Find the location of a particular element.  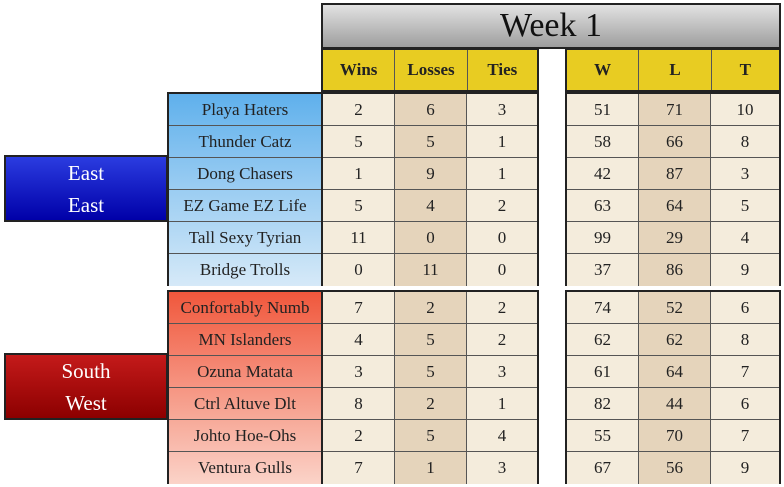

matchup-row: 63 64 5 is located at coordinates (673, 206).